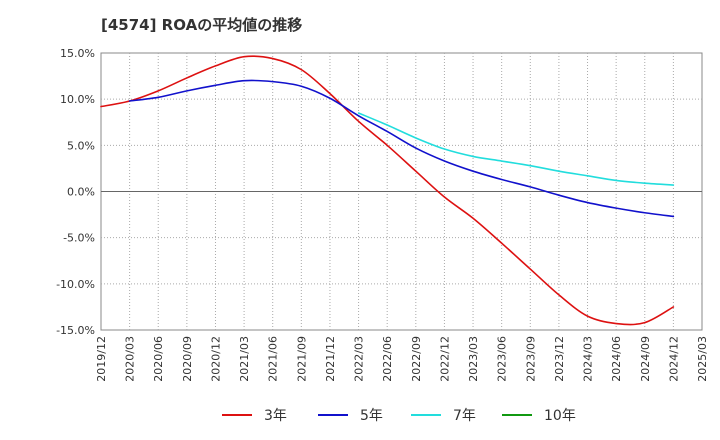  I want to click on x-tick-label: 2023/09, so click(530, 359).